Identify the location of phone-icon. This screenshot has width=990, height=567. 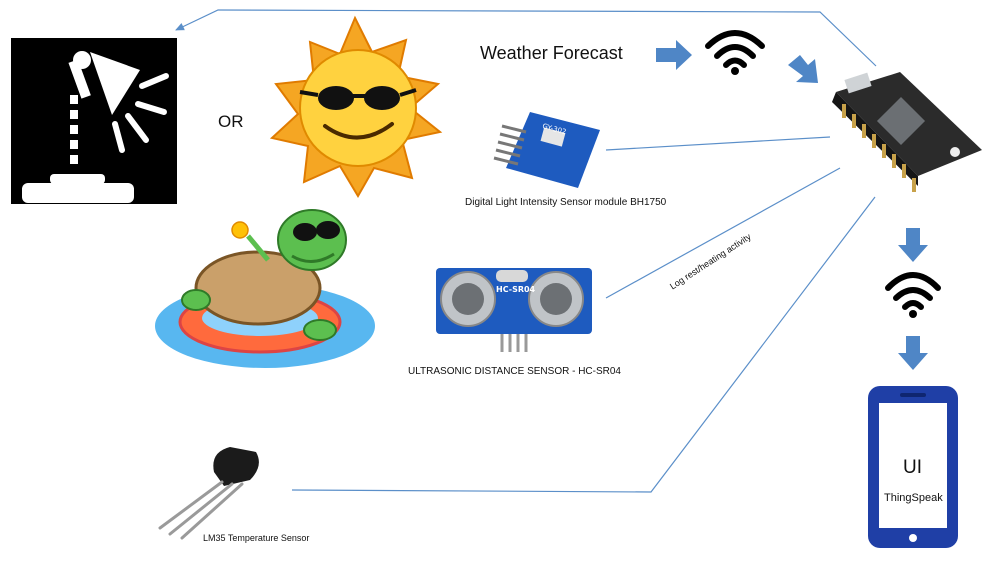
(913, 467).